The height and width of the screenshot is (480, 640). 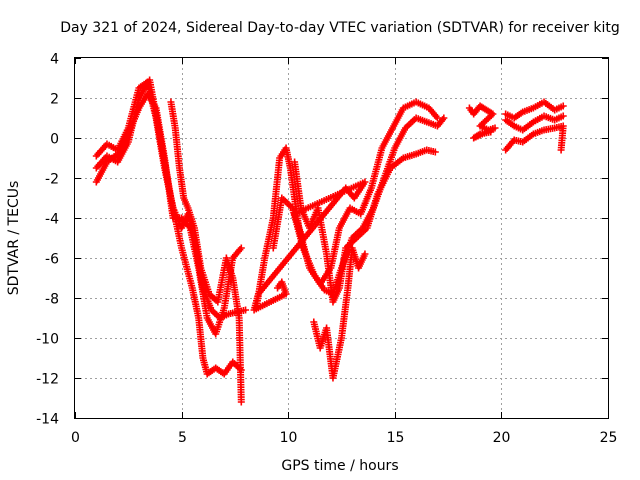 I want to click on x-tick-label: 0, so click(x=75, y=438).